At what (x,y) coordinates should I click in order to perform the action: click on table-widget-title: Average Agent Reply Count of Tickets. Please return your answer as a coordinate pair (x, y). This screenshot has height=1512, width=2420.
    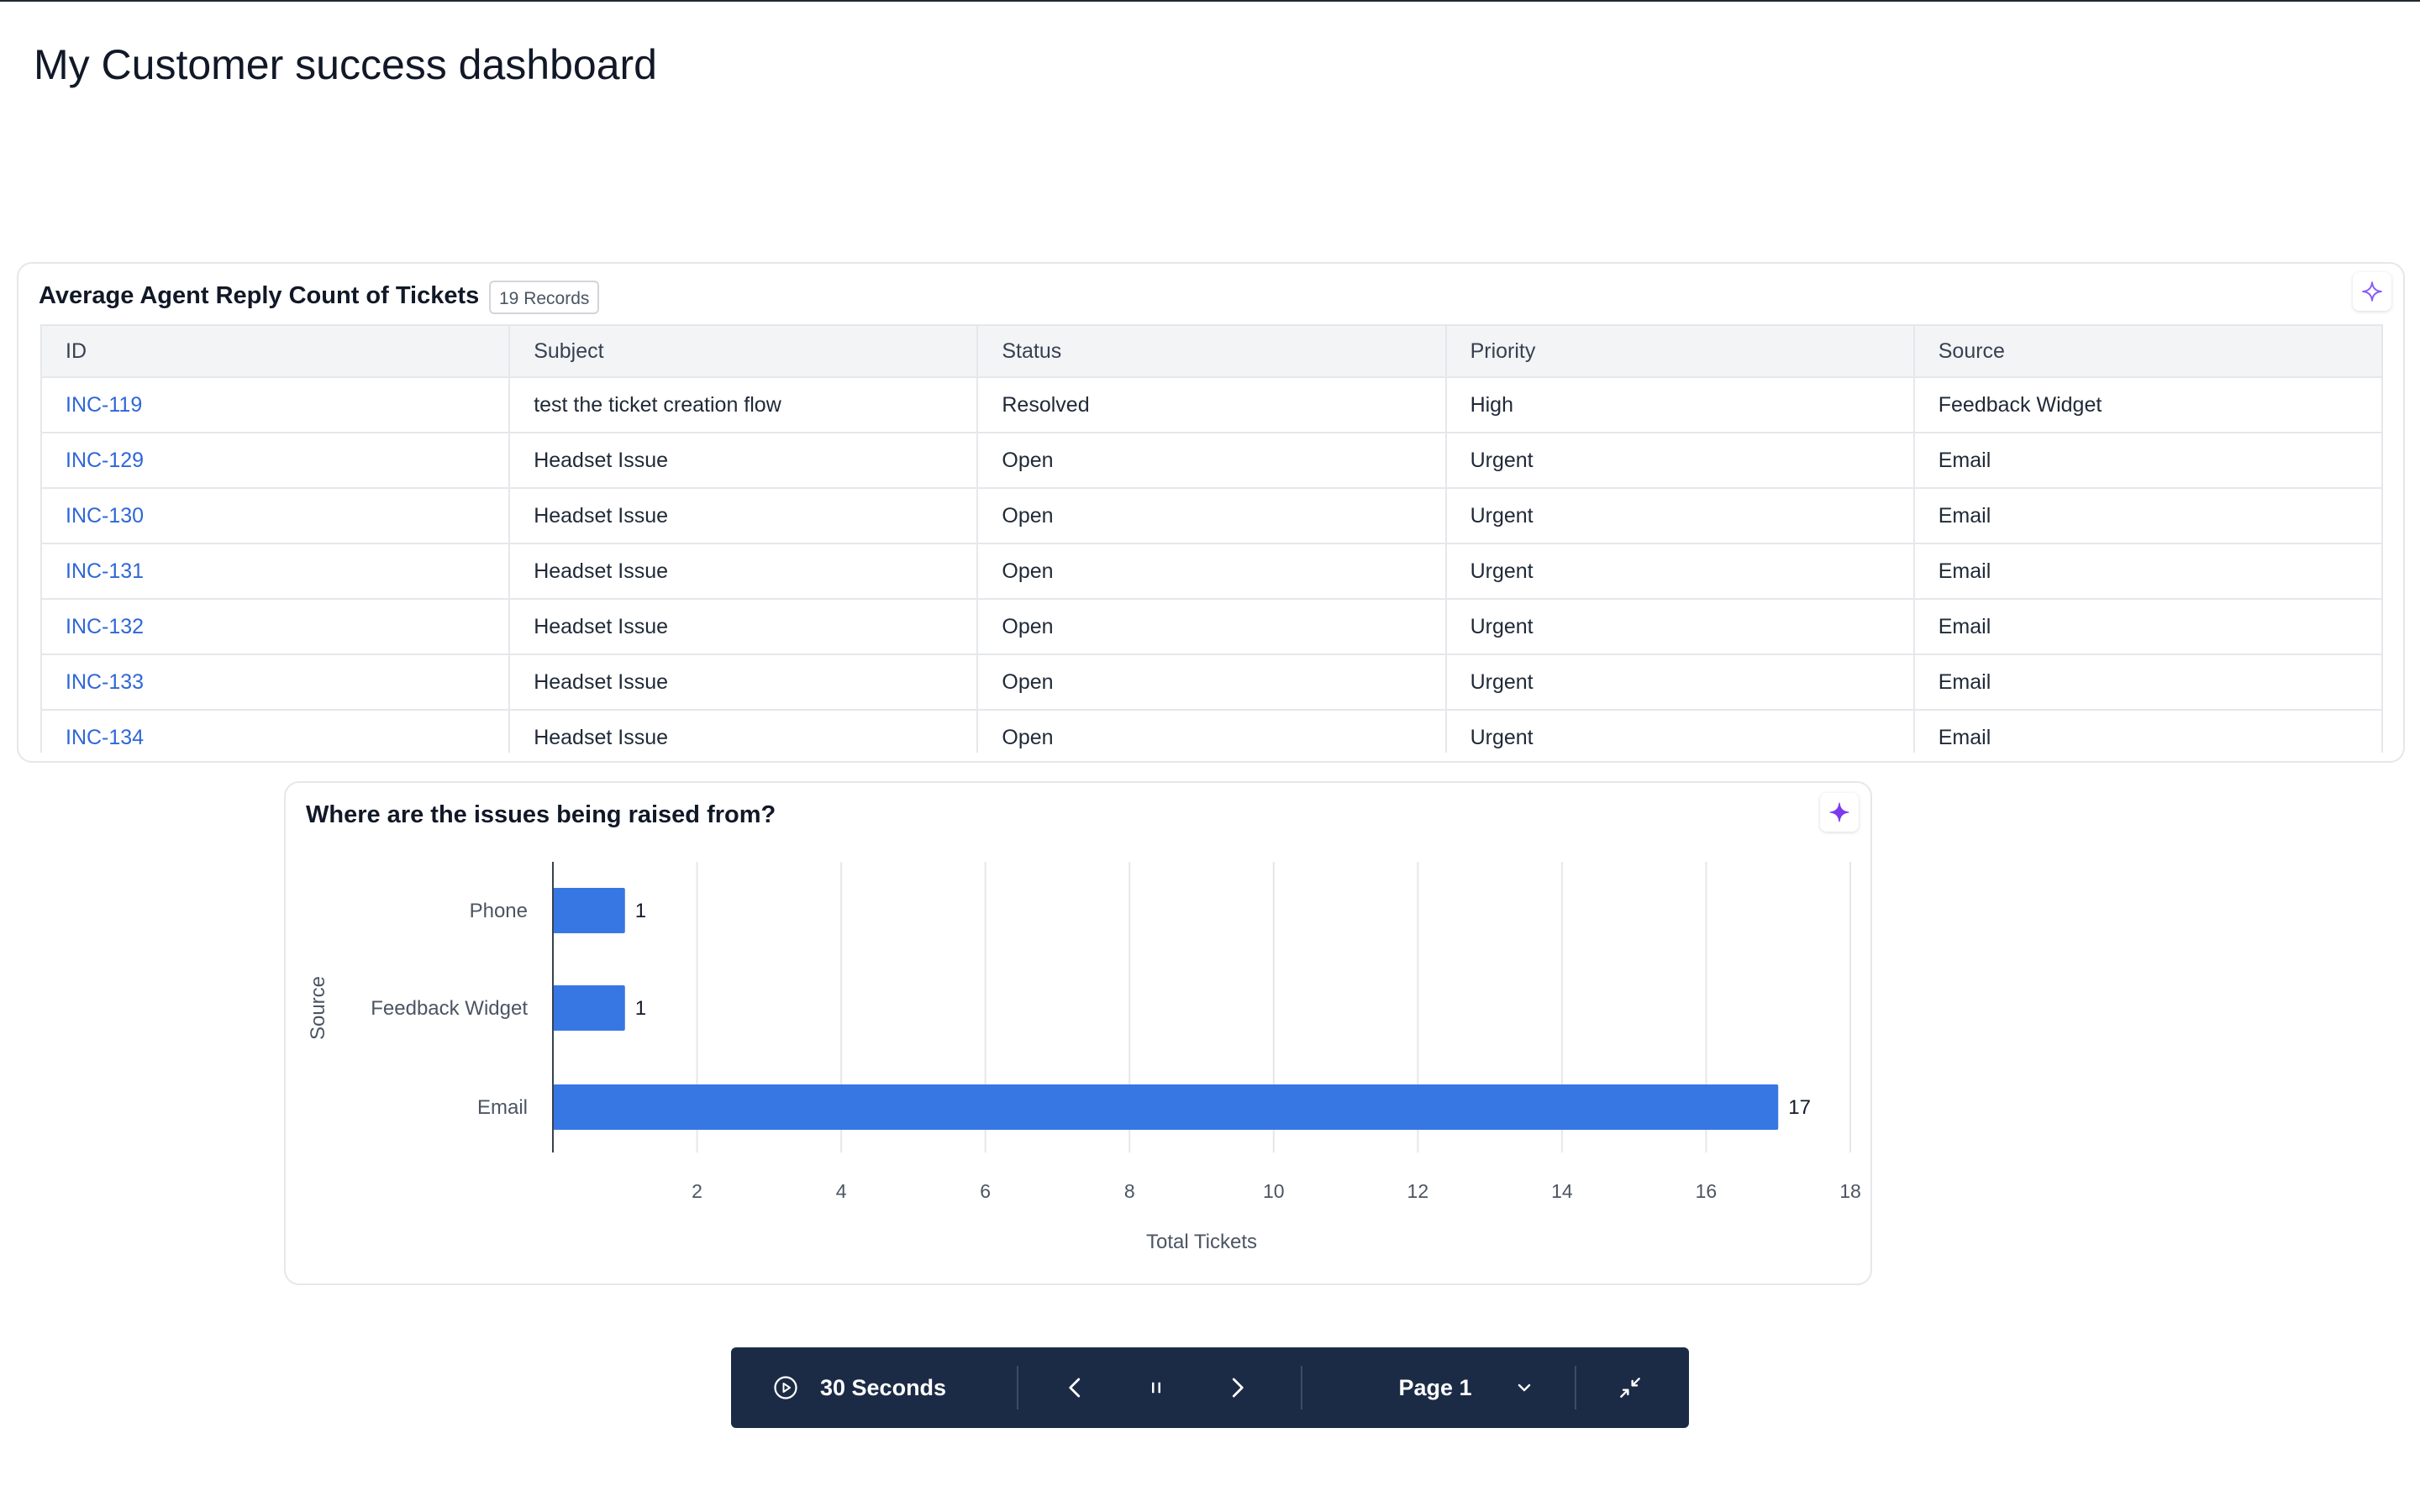
    Looking at the image, I should click on (259, 295).